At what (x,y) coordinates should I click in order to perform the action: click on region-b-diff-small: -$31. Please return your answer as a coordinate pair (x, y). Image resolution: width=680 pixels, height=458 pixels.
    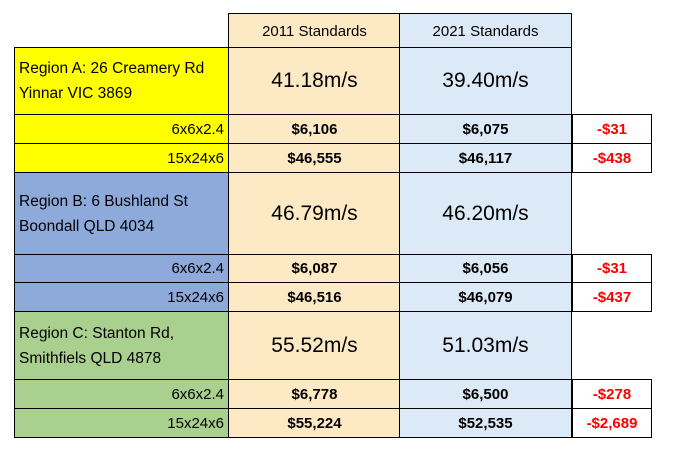
    Looking at the image, I should click on (612, 268).